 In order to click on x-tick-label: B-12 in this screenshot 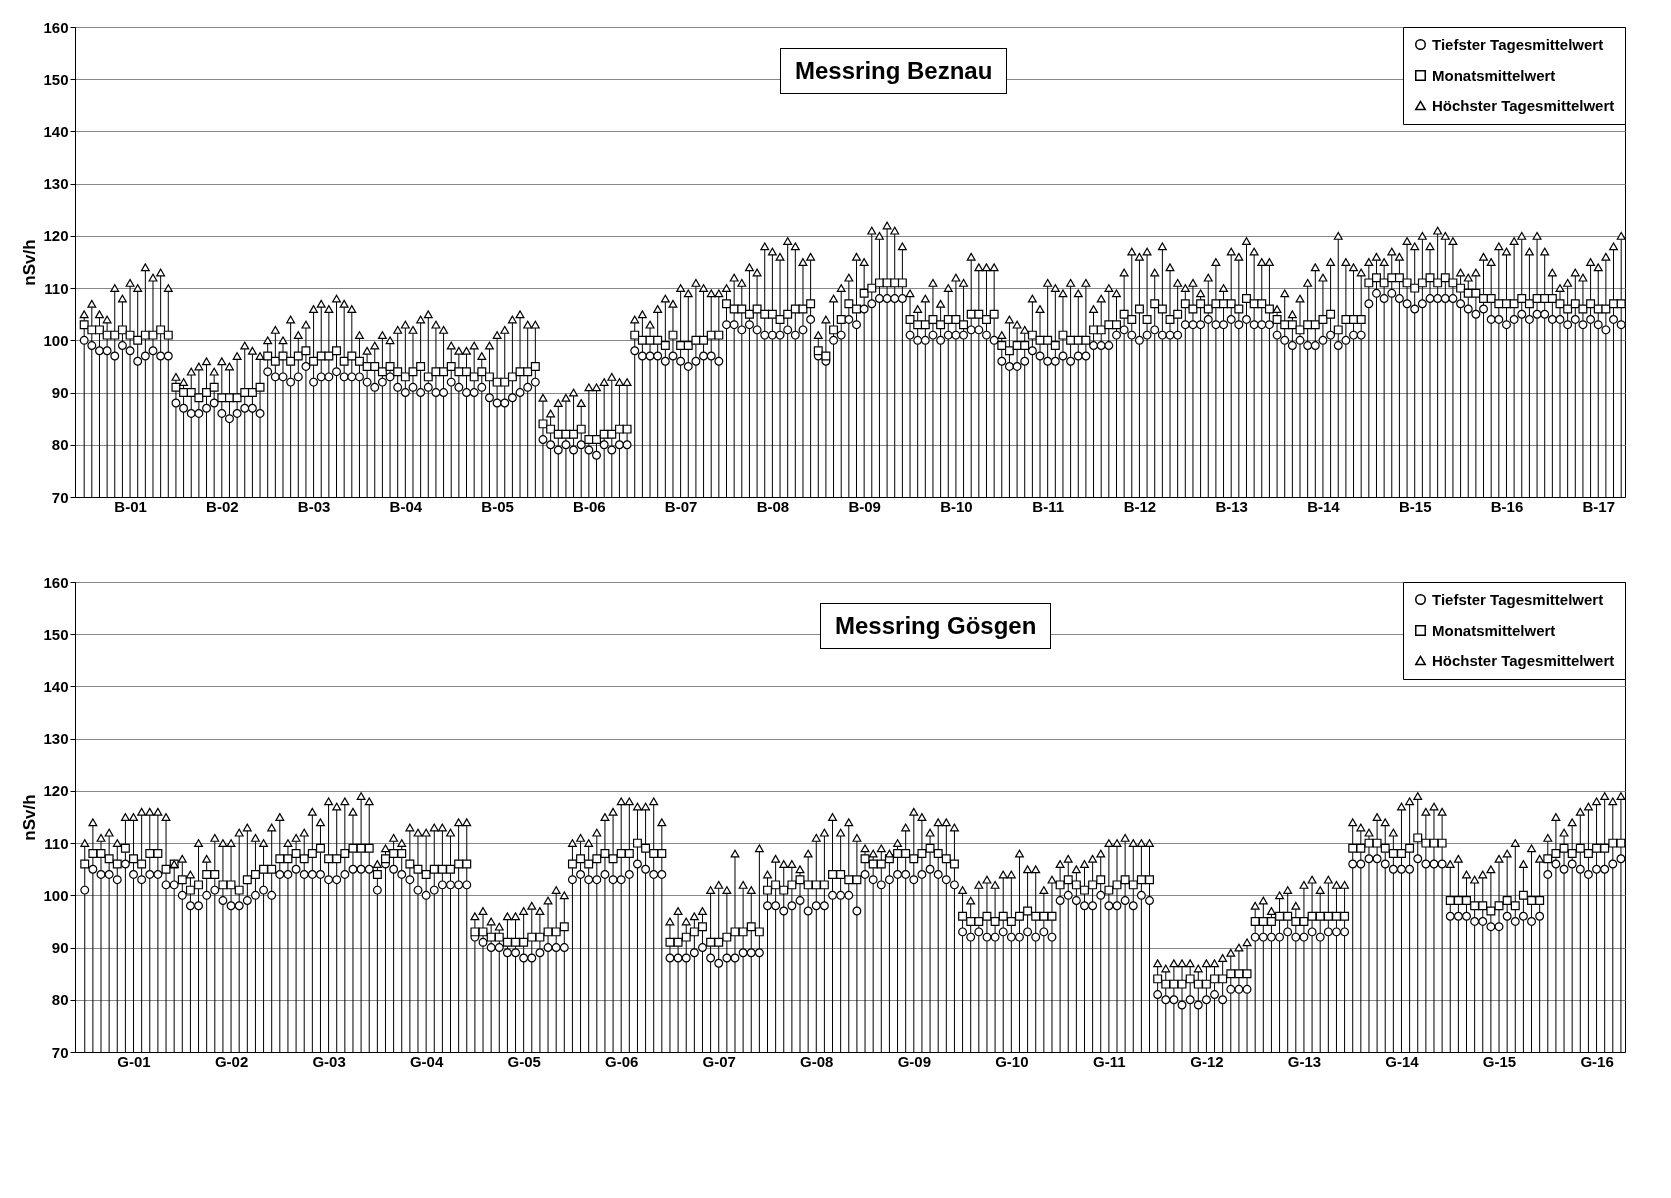, I will do `click(1140, 506)`.